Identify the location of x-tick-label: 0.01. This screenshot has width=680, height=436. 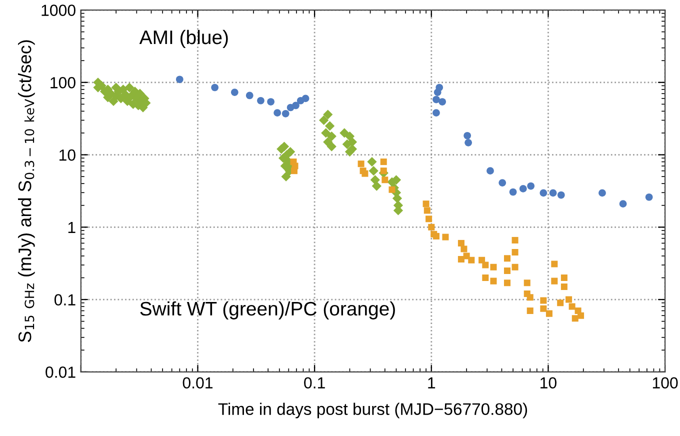
(197, 382).